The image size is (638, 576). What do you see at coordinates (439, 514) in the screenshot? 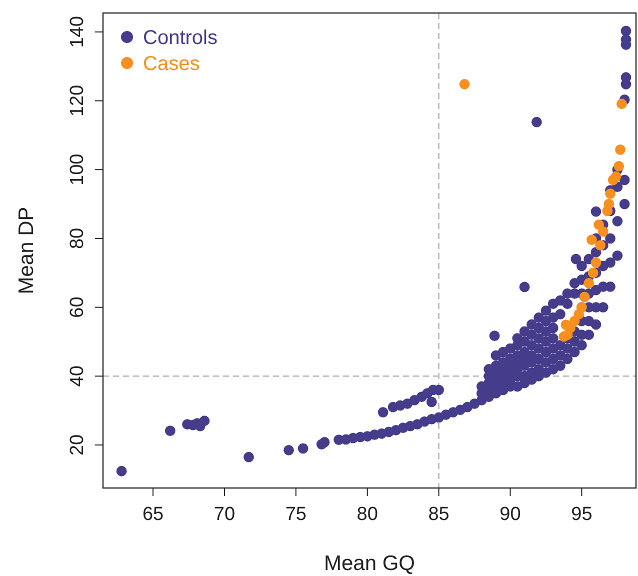
I see `x-tick-label: 85` at bounding box center [439, 514].